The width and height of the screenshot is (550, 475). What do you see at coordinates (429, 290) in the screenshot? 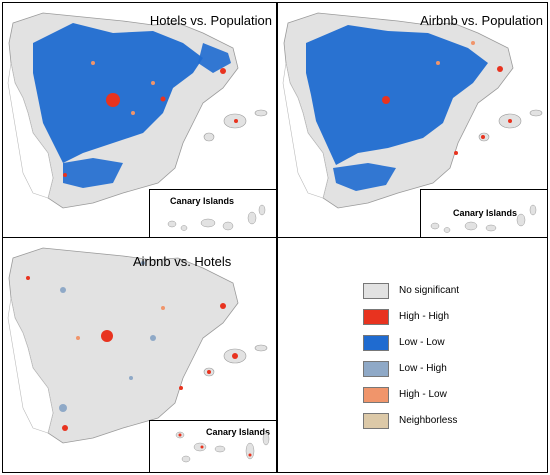
I see `legend-label: No significant` at bounding box center [429, 290].